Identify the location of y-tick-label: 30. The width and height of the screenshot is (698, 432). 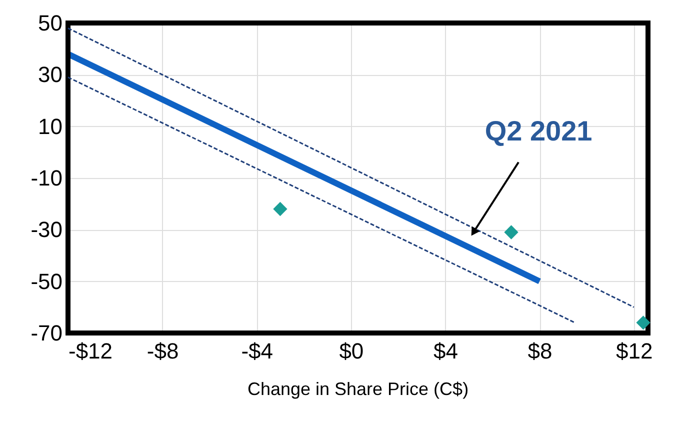
(50, 75).